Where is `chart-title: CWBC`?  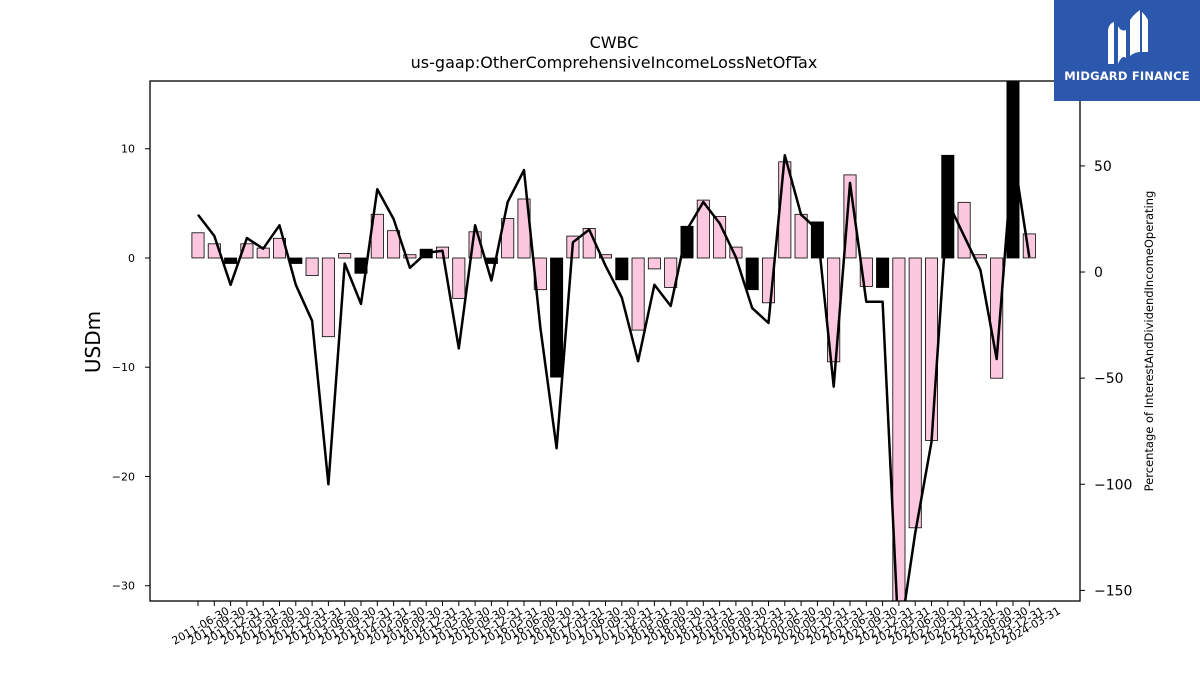 chart-title: CWBC is located at coordinates (614, 42).